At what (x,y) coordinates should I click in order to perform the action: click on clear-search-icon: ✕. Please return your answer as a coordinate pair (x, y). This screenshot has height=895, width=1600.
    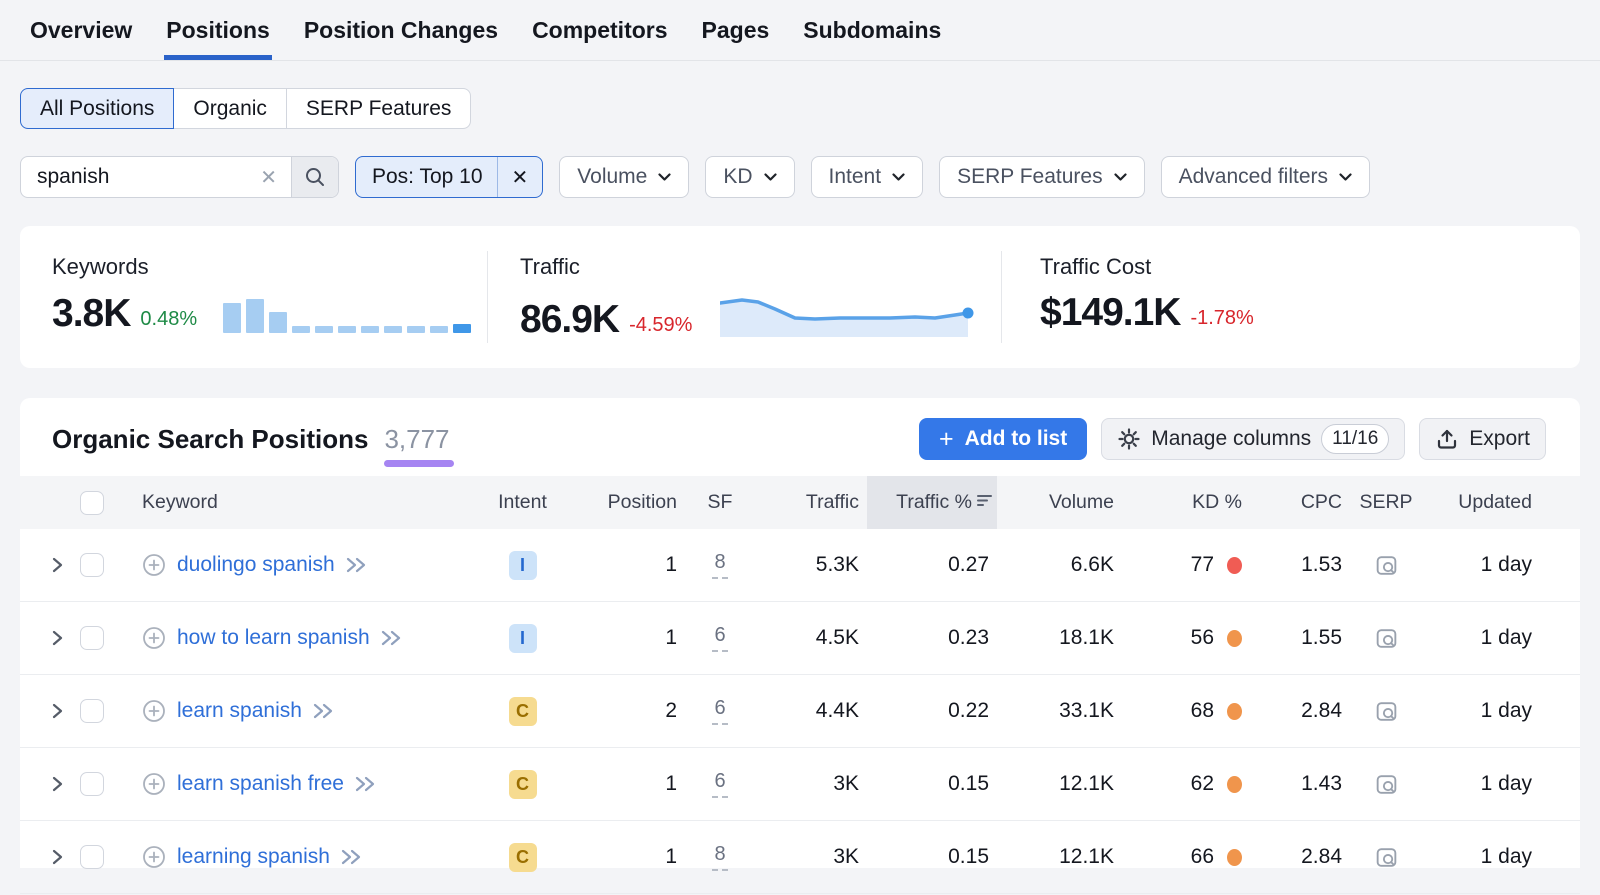
    Looking at the image, I should click on (268, 177).